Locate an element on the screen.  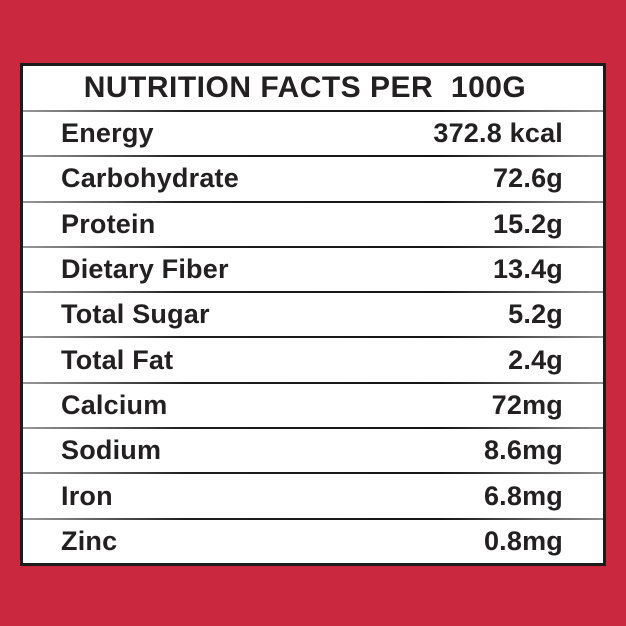
nutrient-label: Dietary Fiber is located at coordinates (145, 269).